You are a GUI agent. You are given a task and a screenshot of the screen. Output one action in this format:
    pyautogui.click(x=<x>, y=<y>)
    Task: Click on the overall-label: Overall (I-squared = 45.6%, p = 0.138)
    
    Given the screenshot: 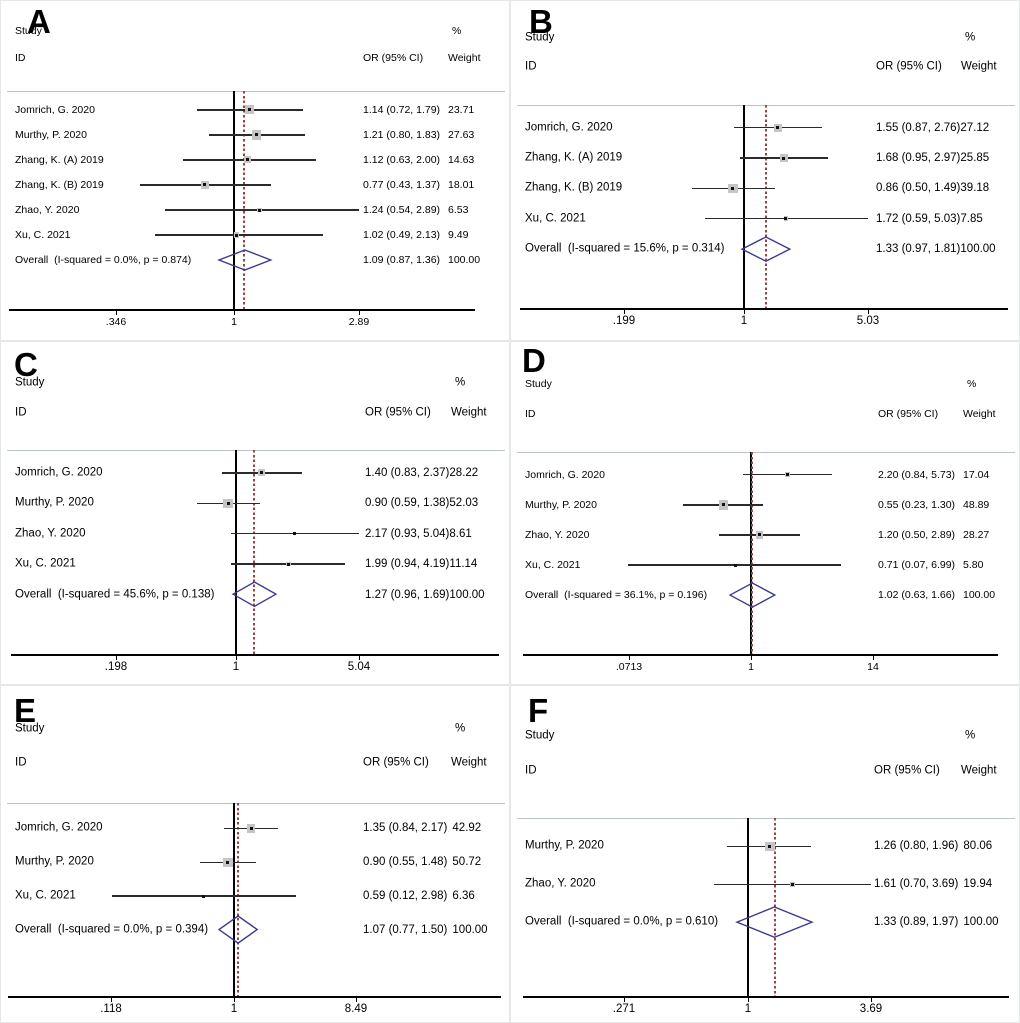 What is the action you would take?
    pyautogui.click(x=115, y=594)
    